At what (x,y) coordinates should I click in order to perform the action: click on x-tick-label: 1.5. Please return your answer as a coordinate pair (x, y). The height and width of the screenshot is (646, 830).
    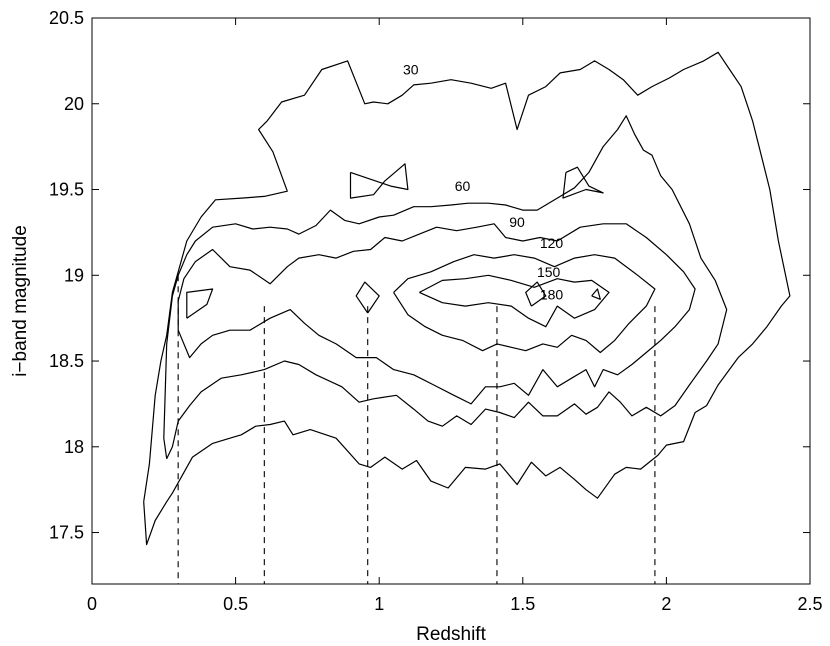
    Looking at the image, I should click on (522, 604).